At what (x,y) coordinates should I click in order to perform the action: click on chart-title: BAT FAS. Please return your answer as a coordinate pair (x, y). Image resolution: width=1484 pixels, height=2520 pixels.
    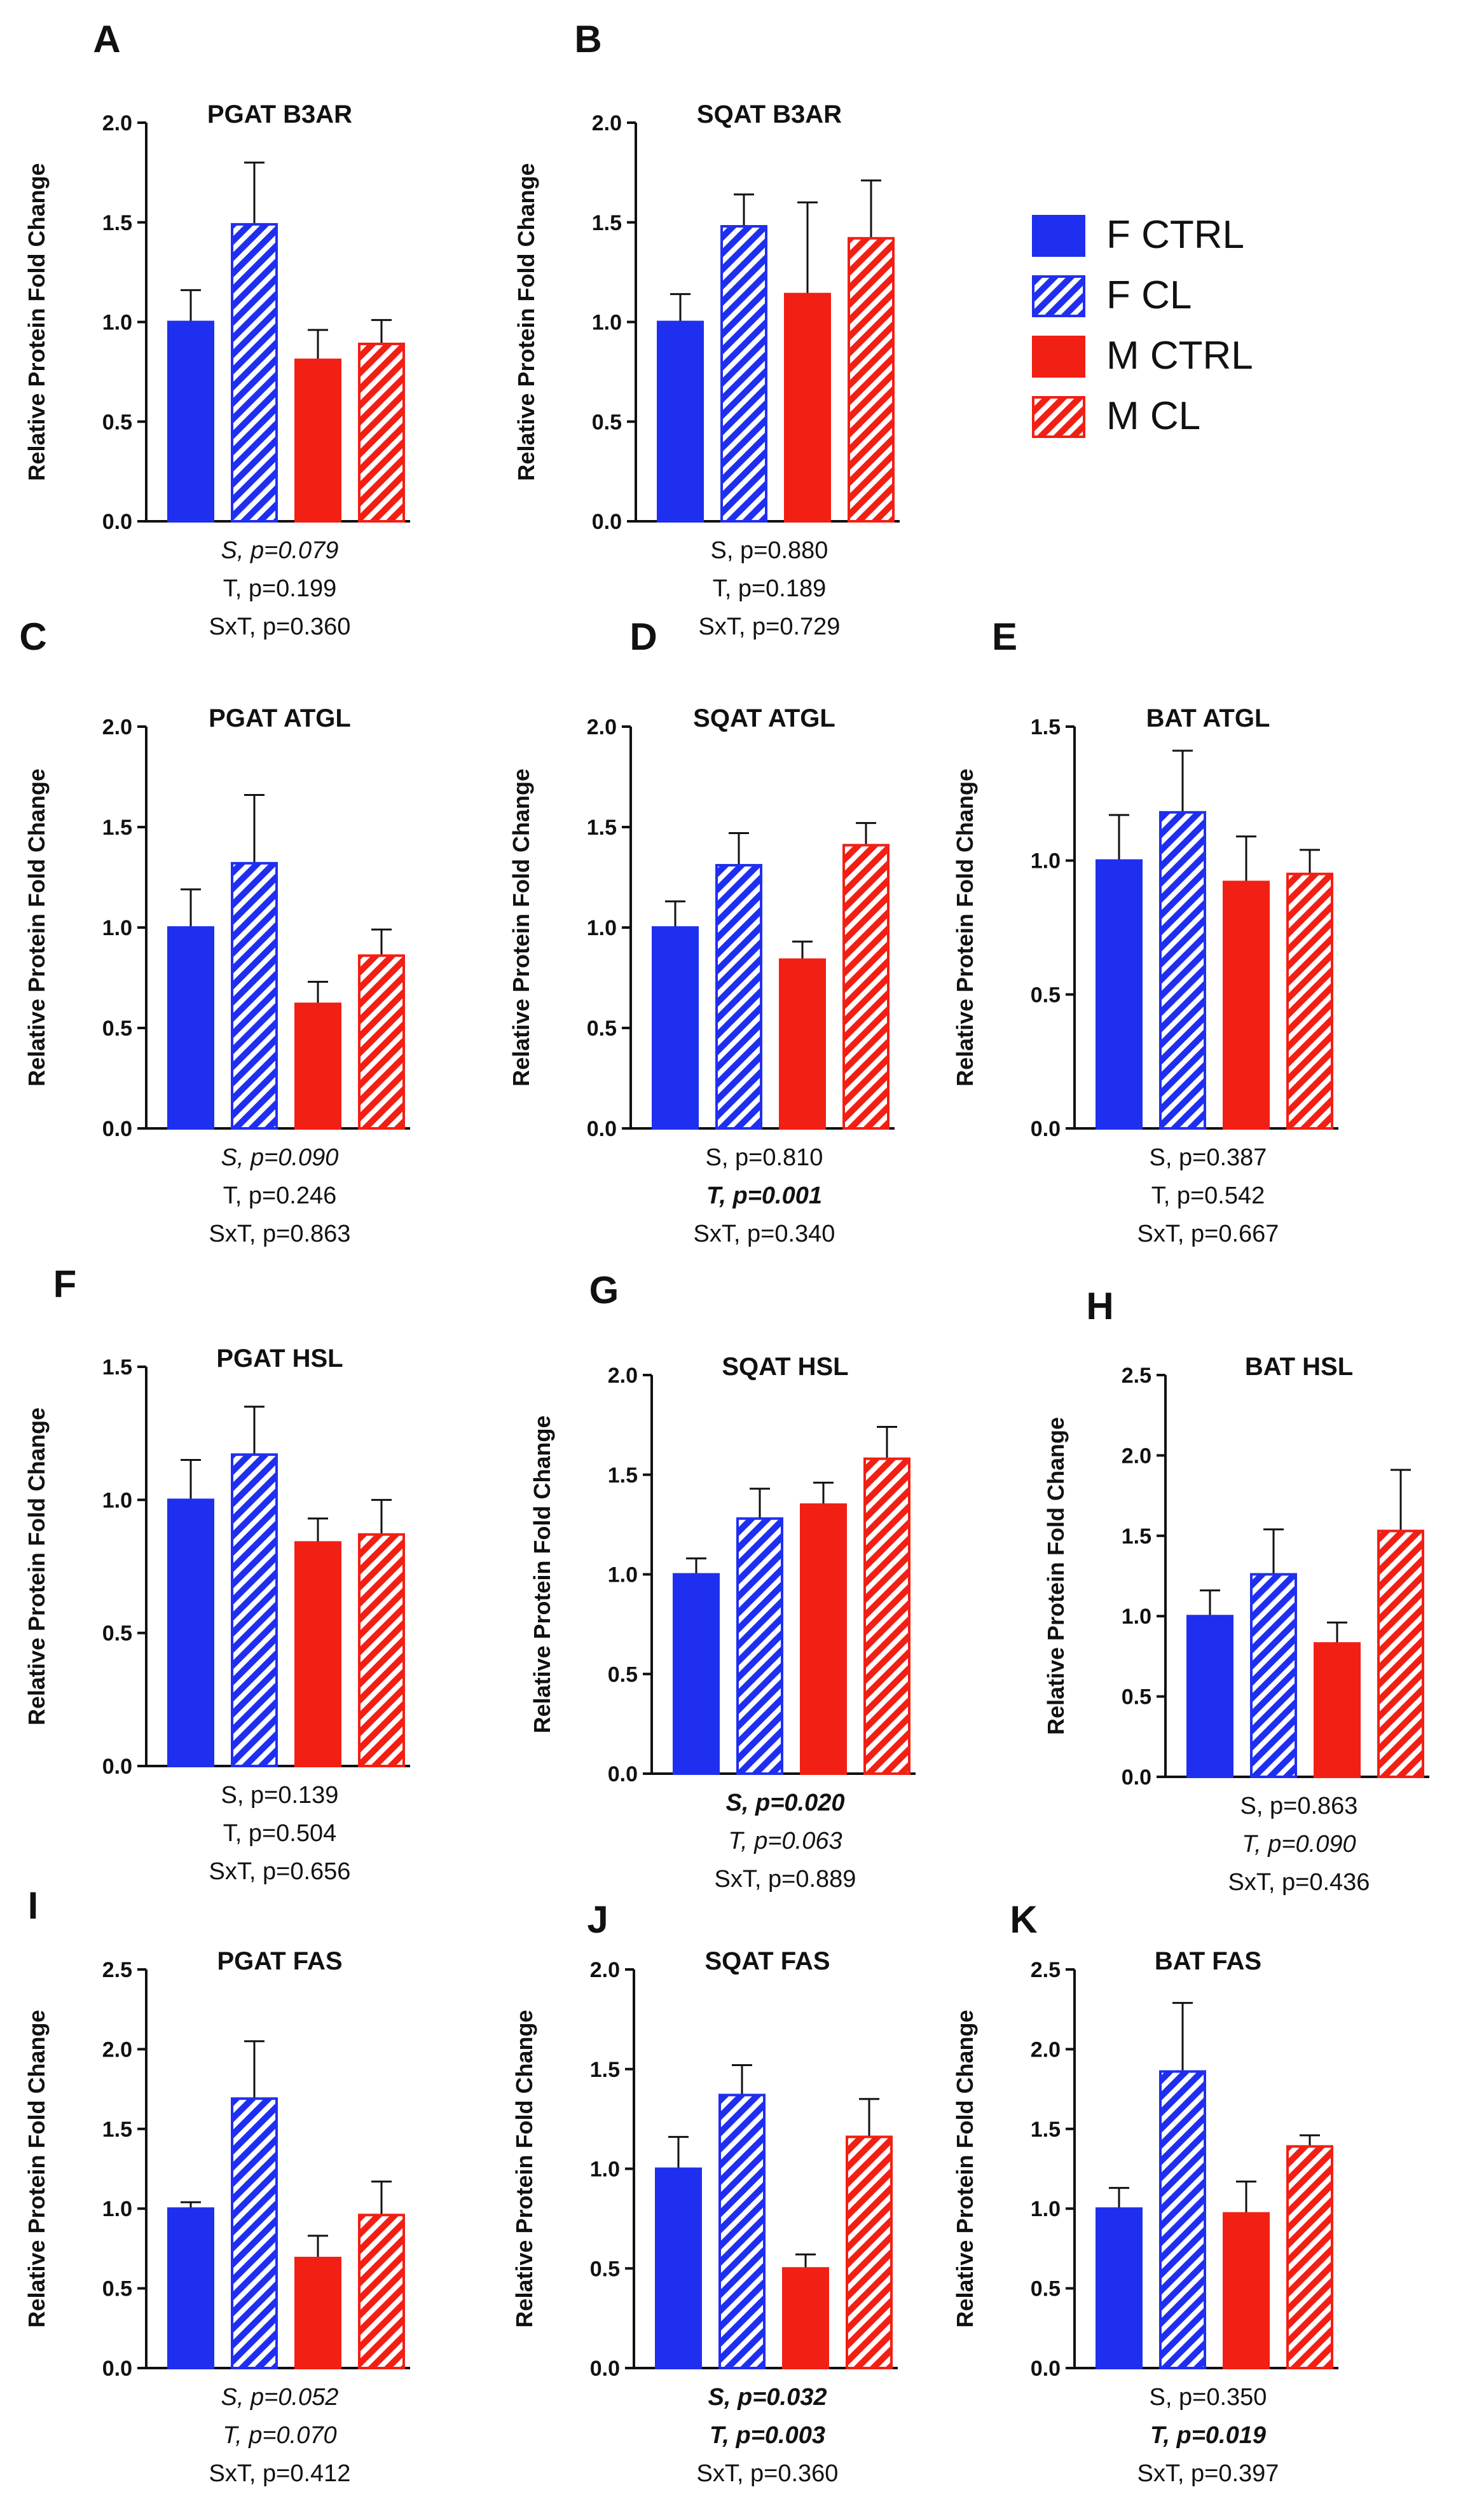
    Looking at the image, I should click on (1208, 1961).